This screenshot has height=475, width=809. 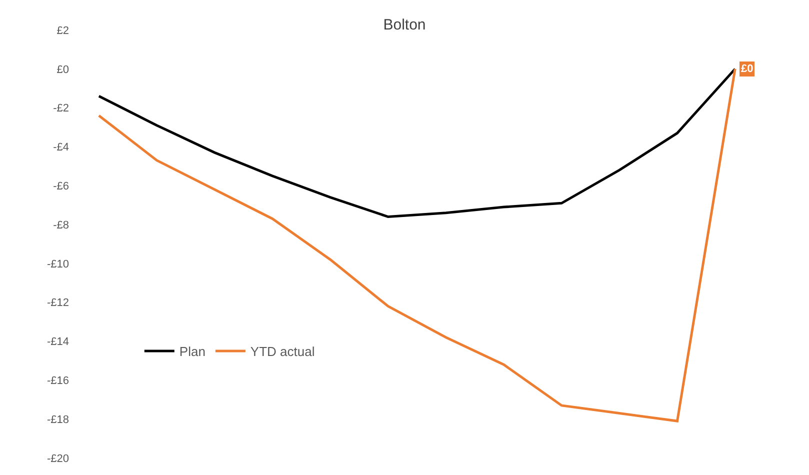 I want to click on y-tick-label: -£10, so click(x=57, y=264).